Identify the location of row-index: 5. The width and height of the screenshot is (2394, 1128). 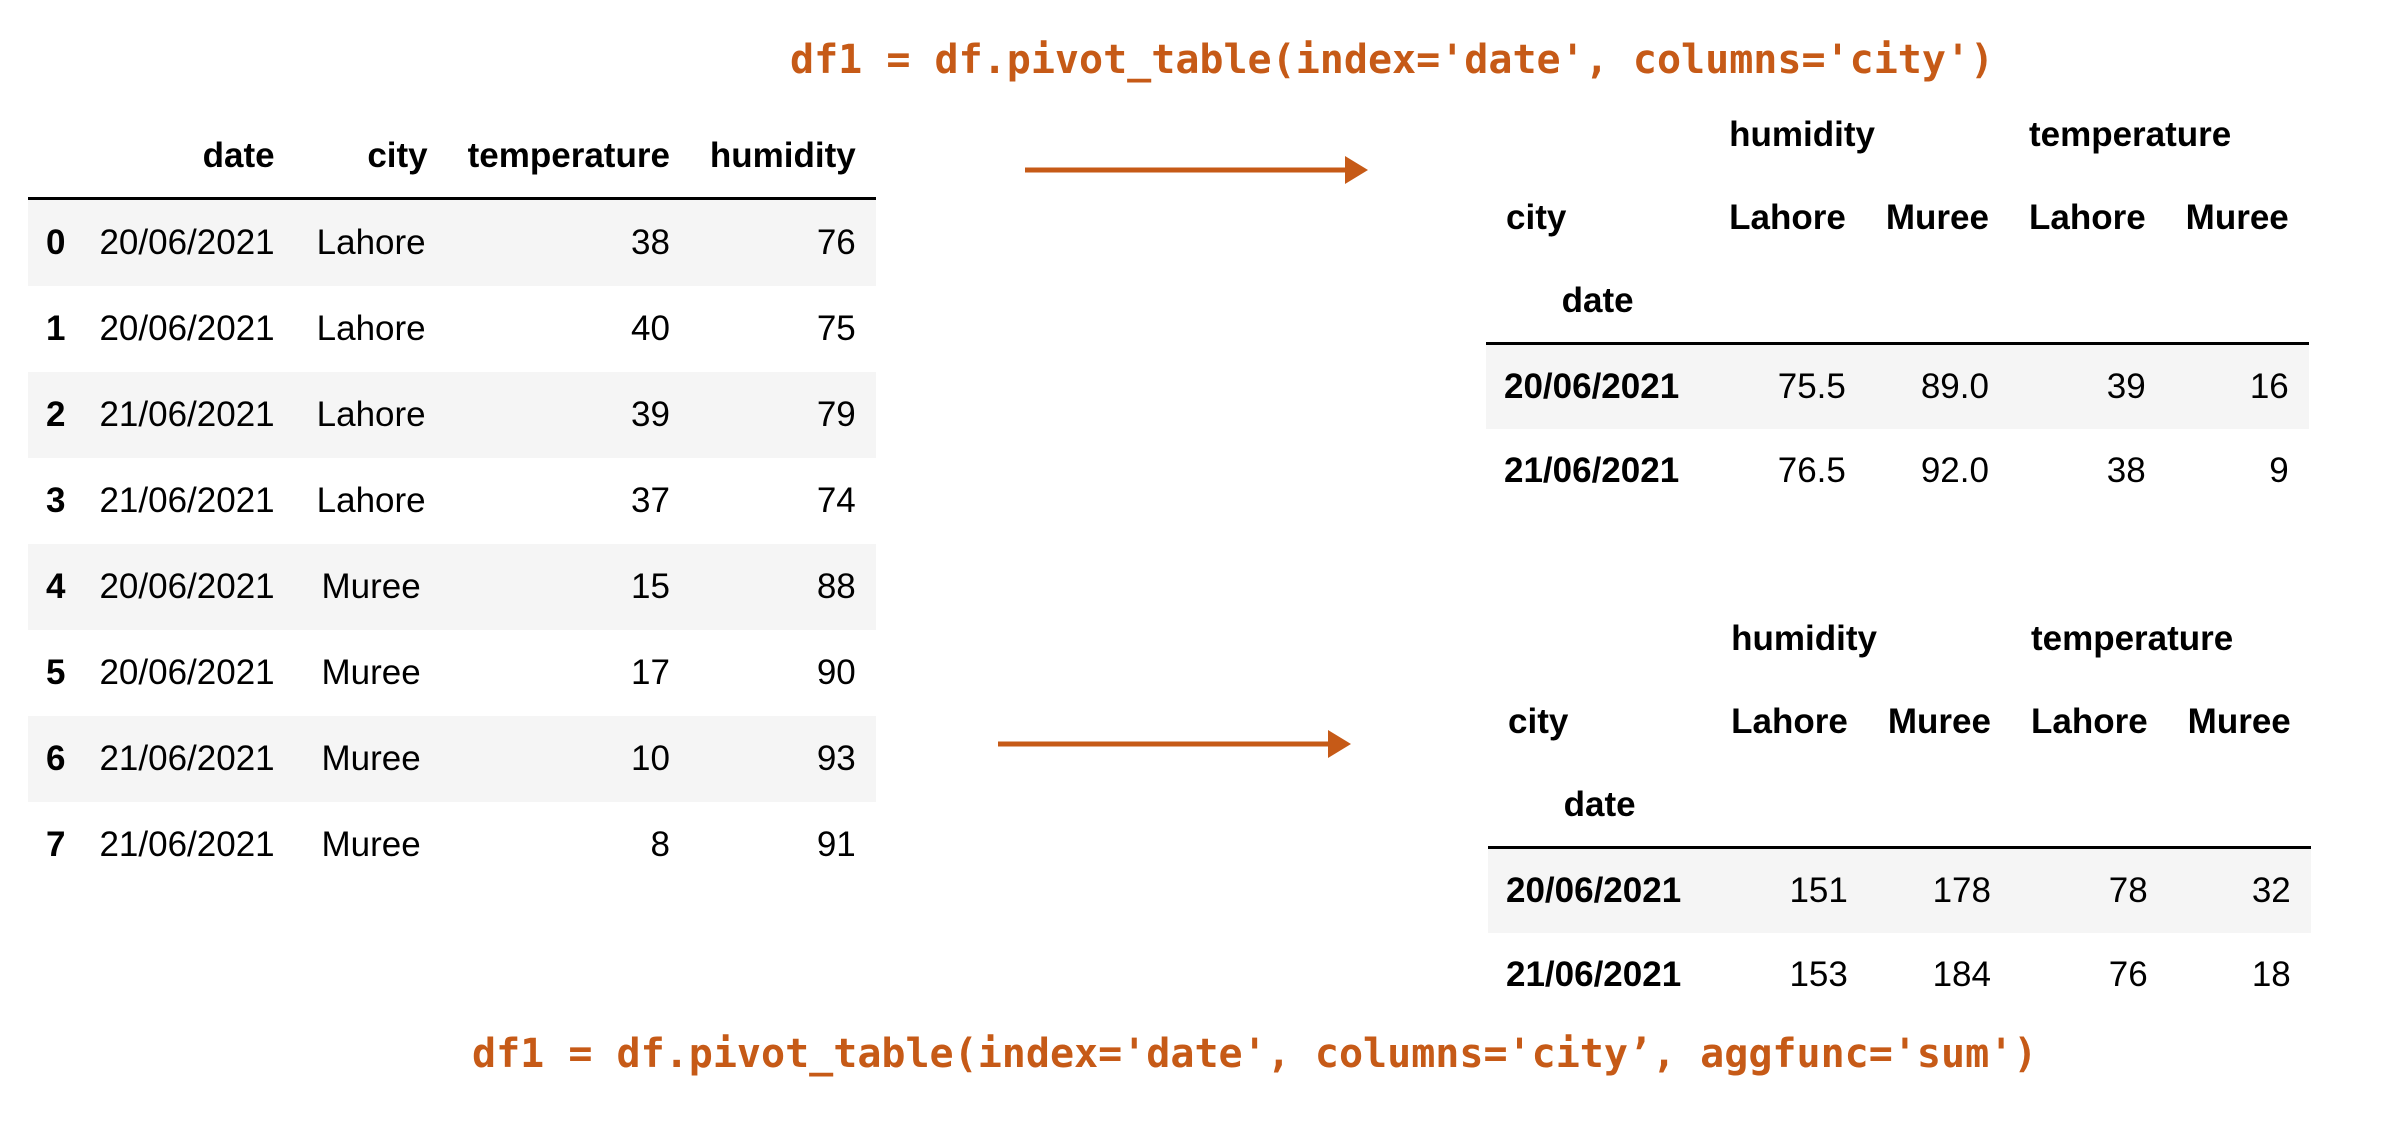
(56, 672).